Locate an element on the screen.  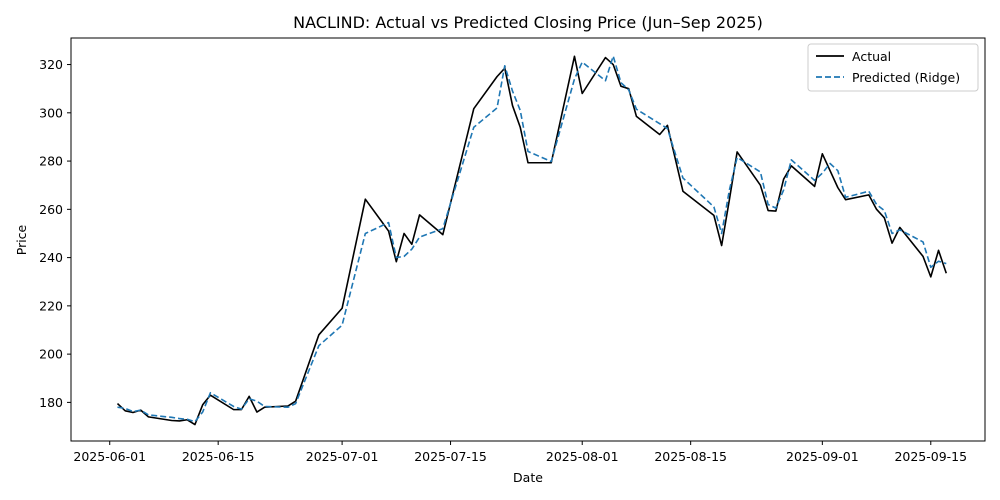
x-tick-label: 2025-09-15 is located at coordinates (930, 456).